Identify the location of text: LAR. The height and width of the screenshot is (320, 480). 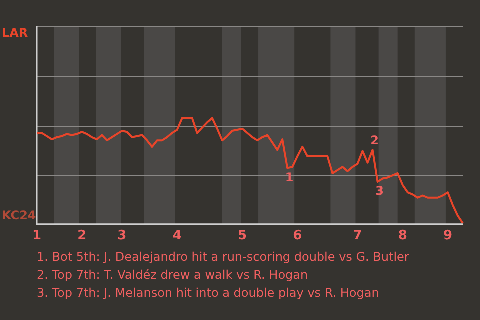
(15, 33).